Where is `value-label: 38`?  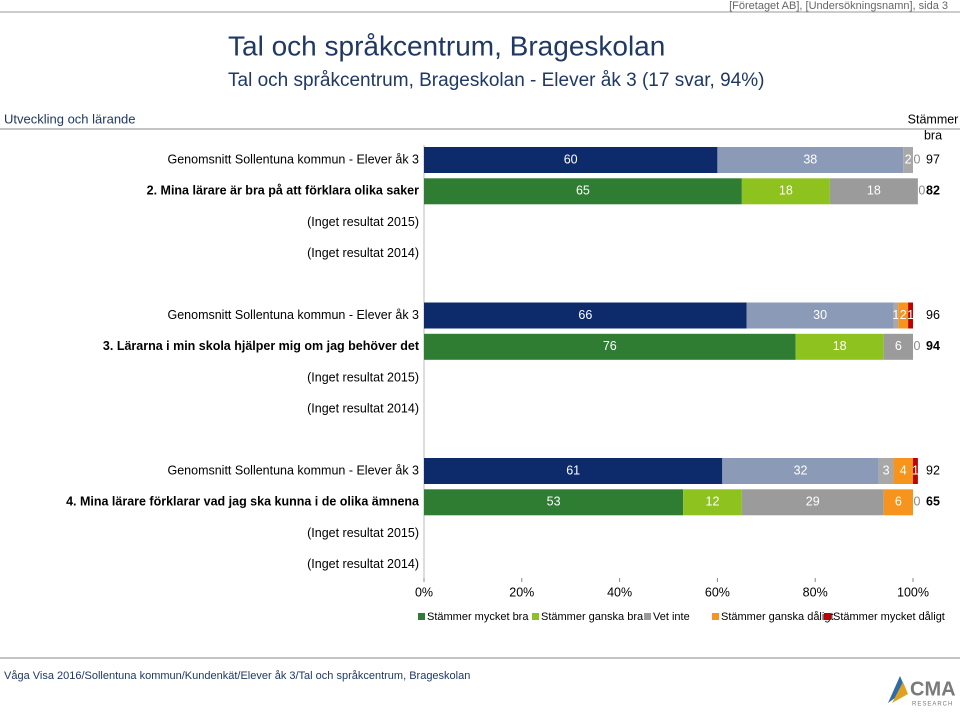 value-label: 38 is located at coordinates (810, 159).